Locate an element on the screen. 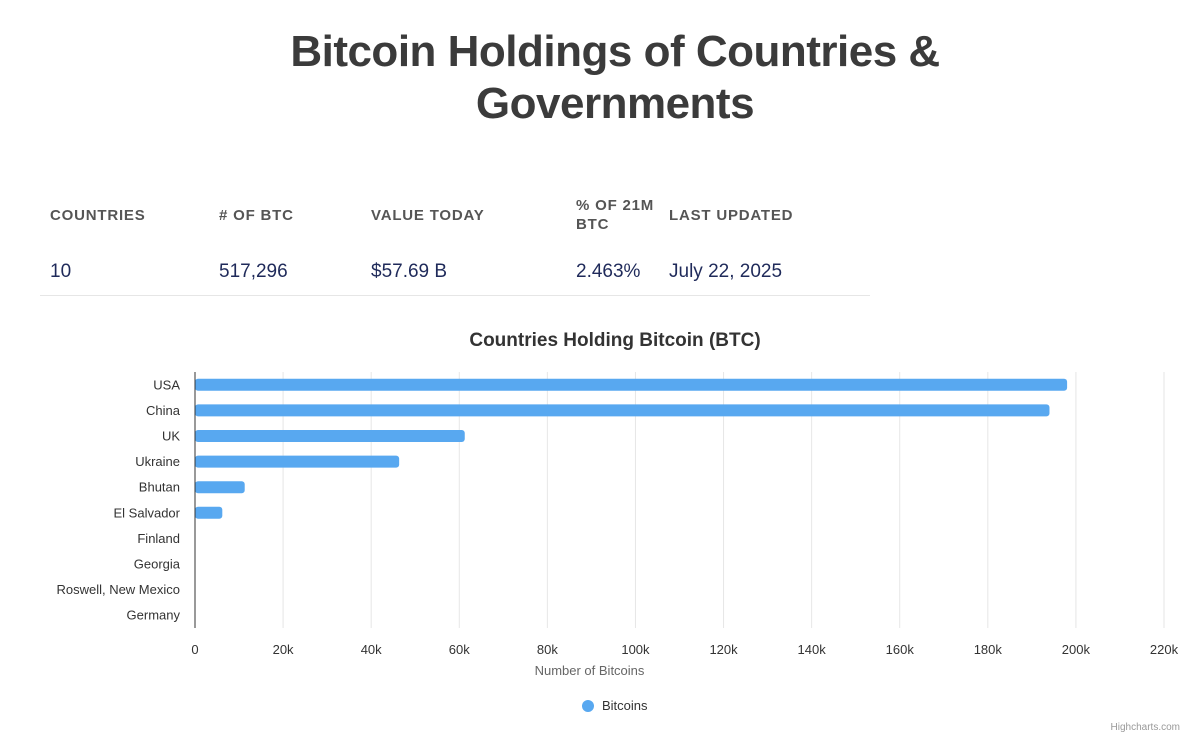  x-tick-label: 80k is located at coordinates (547, 649).